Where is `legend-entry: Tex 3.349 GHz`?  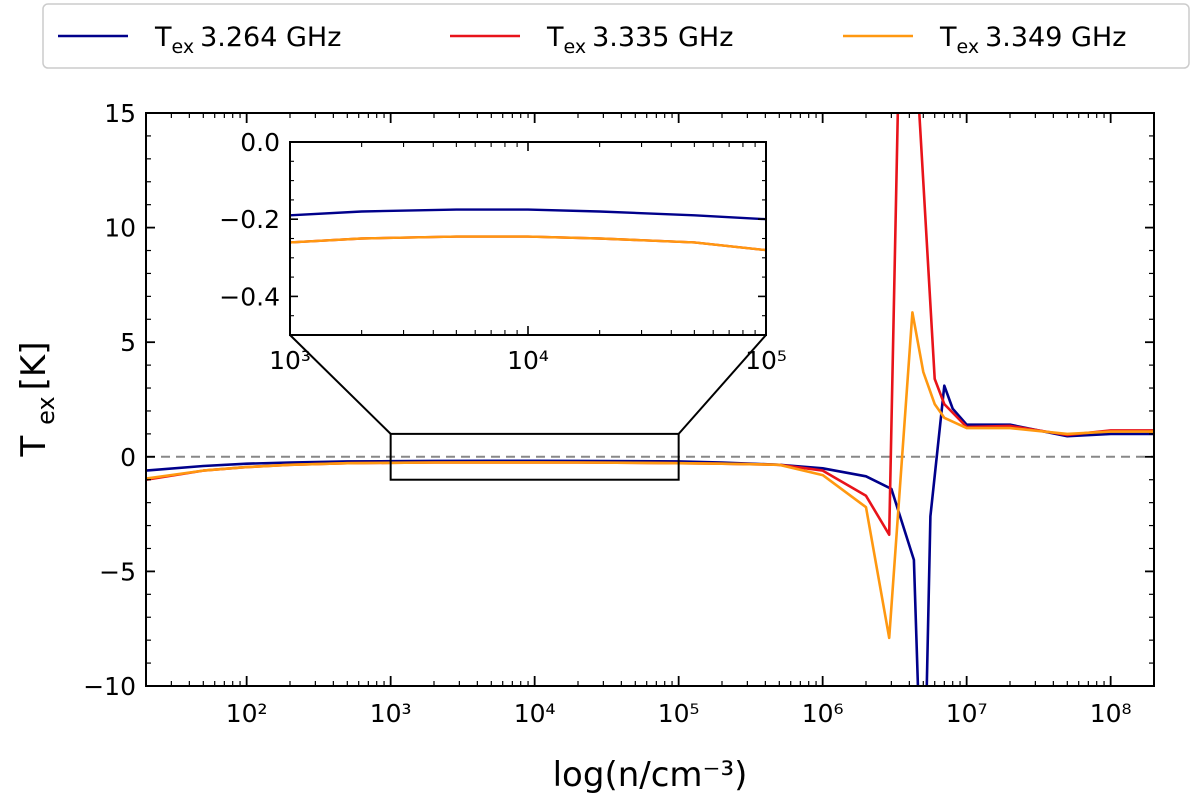 legend-entry: Tex 3.349 GHz is located at coordinates (984, 40).